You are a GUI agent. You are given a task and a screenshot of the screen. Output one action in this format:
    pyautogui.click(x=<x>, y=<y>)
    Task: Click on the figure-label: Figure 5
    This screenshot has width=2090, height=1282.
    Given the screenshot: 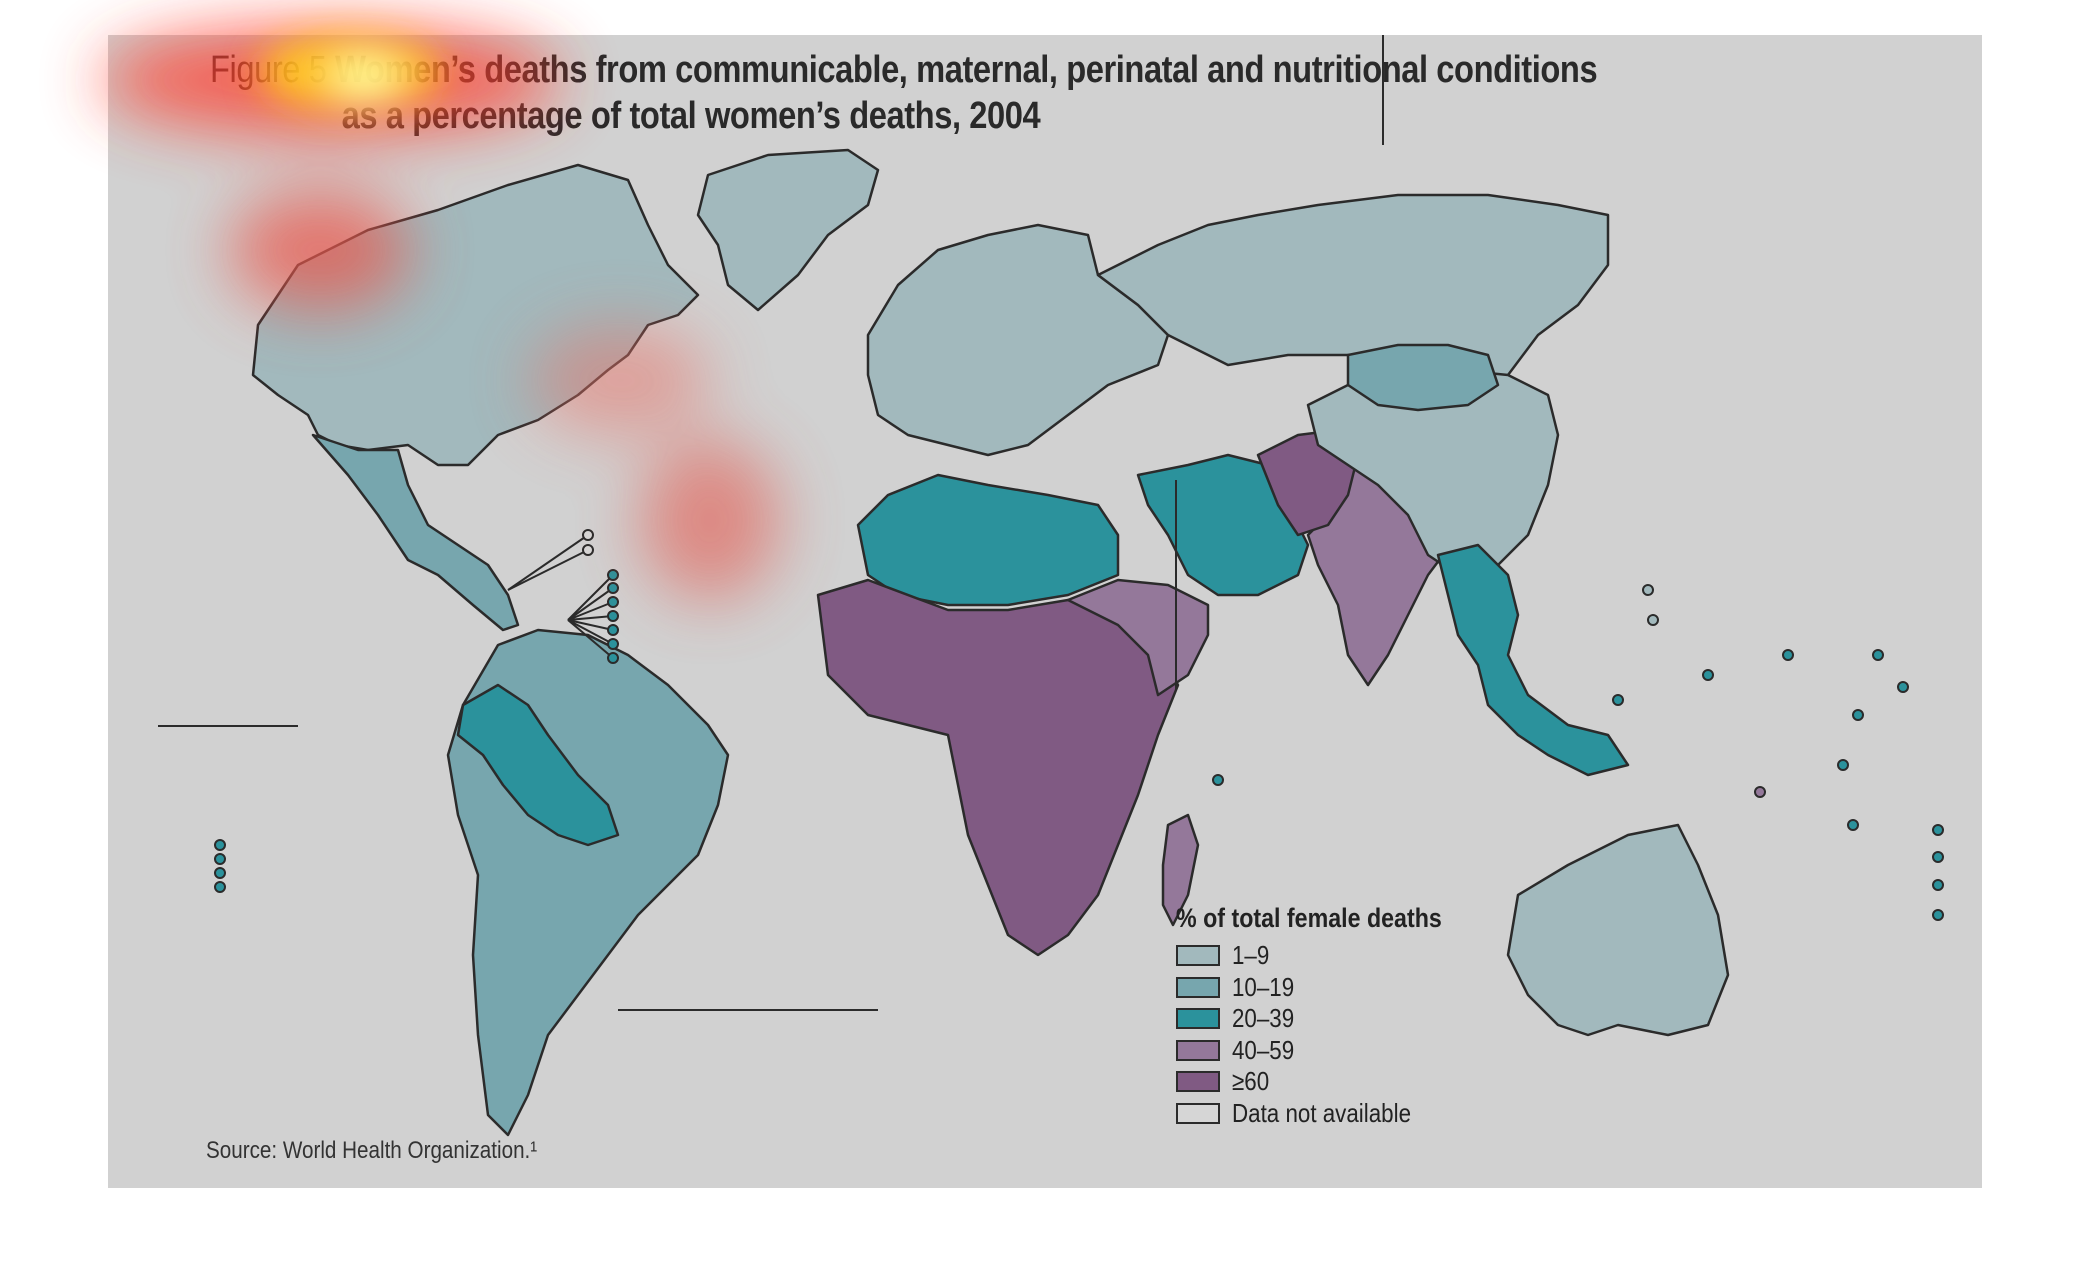 What is the action you would take?
    pyautogui.click(x=268, y=70)
    